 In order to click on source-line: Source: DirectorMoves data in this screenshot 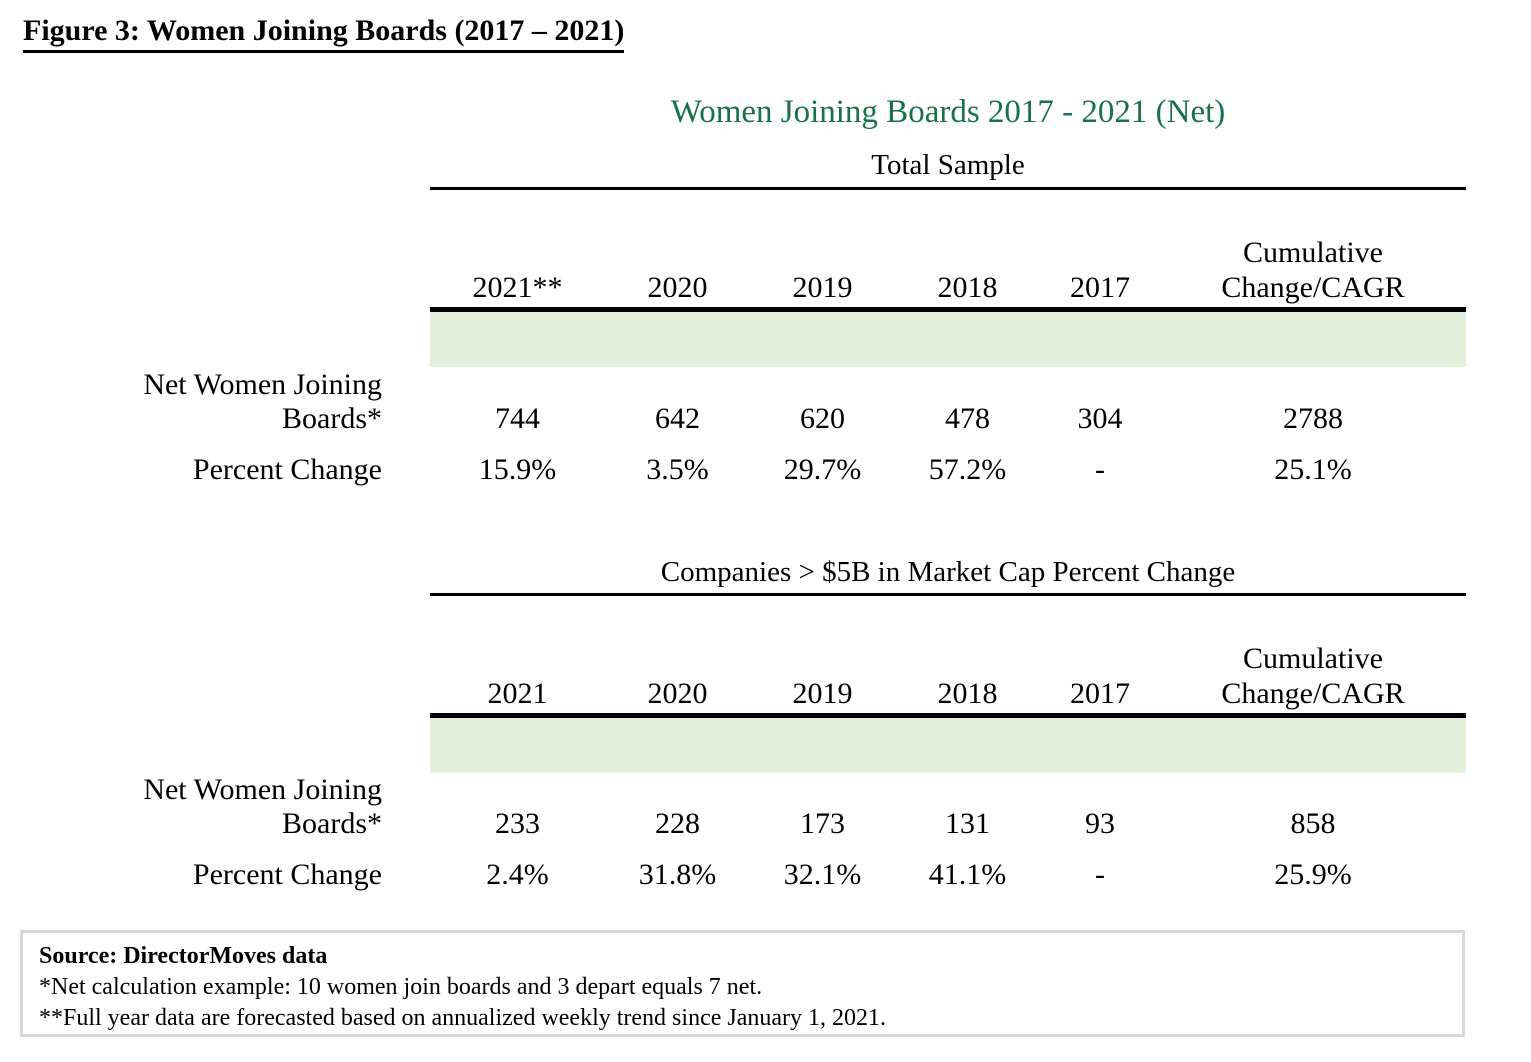, I will do `click(183, 956)`.